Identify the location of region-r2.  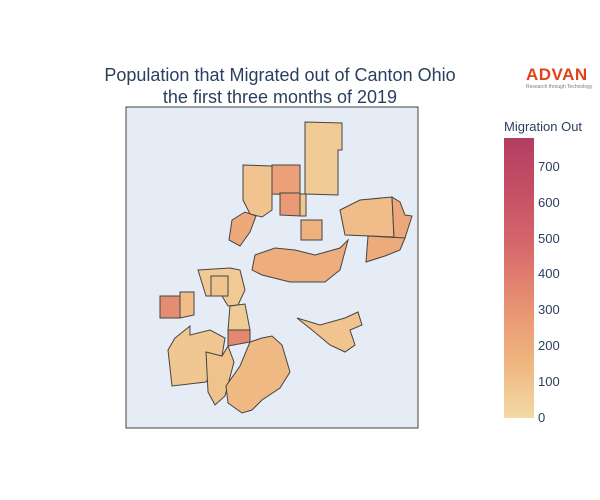
(257, 191).